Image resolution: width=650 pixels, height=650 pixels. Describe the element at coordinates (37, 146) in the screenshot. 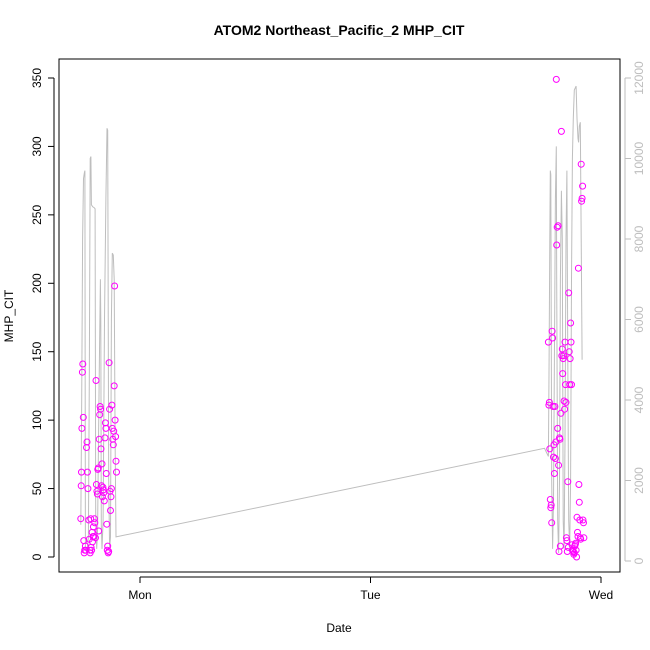

I see `y-tick-label: 300` at that location.